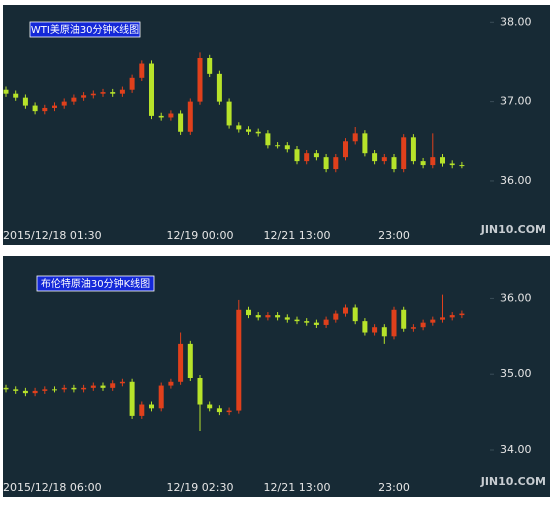  I want to click on y-tick-label: 36.00, so click(516, 180).